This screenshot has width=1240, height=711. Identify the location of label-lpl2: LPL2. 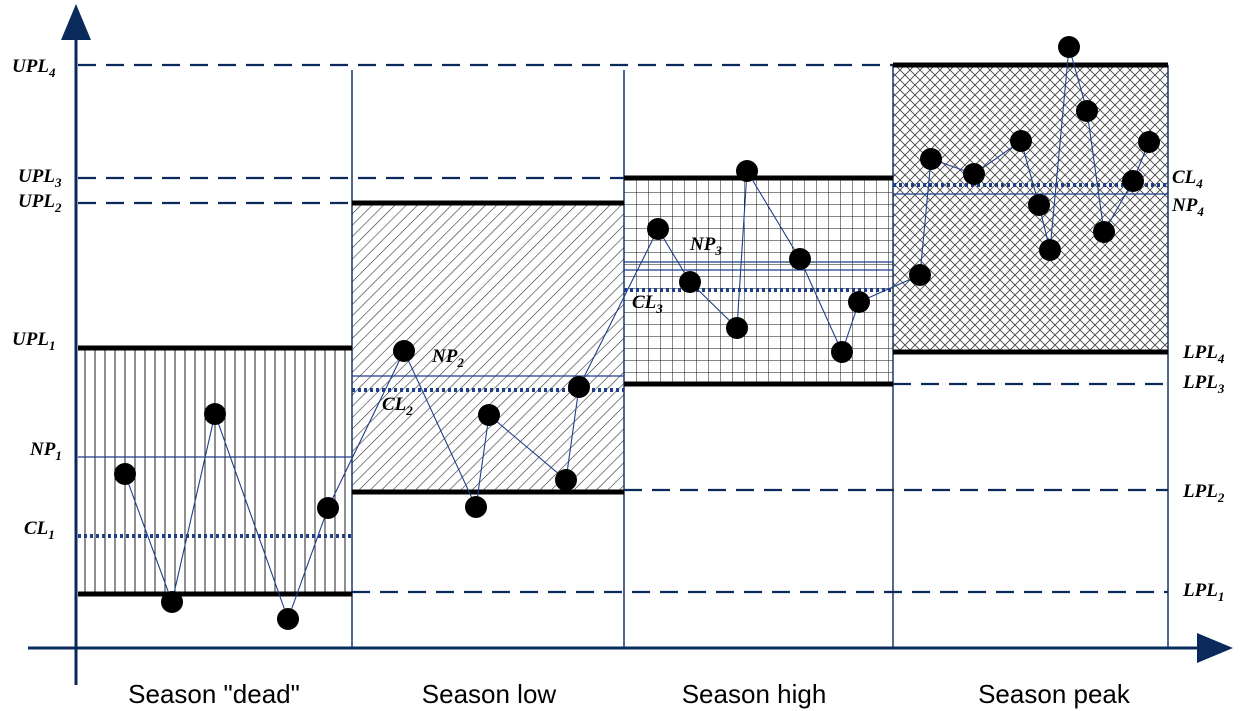
(1203, 493).